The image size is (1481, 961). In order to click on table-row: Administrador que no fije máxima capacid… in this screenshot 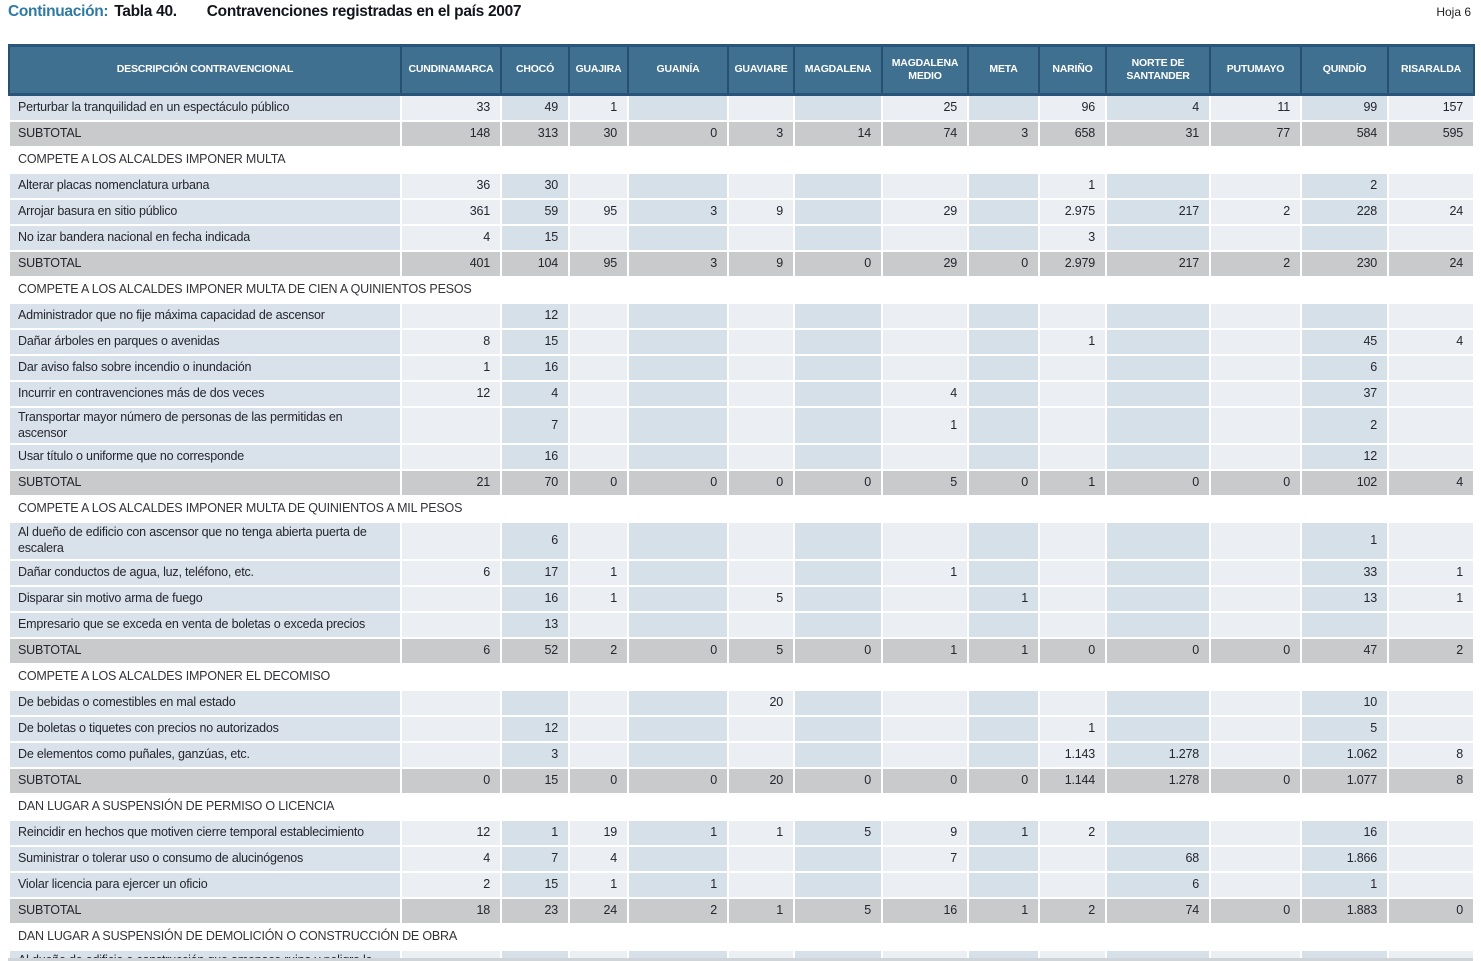, I will do `click(741, 316)`.